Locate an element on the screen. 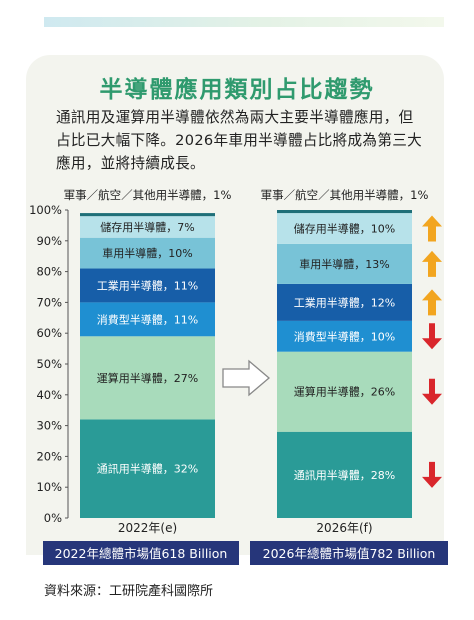 The height and width of the screenshot is (620, 474). data-label: 消費型半導體，10% is located at coordinates (344, 336).